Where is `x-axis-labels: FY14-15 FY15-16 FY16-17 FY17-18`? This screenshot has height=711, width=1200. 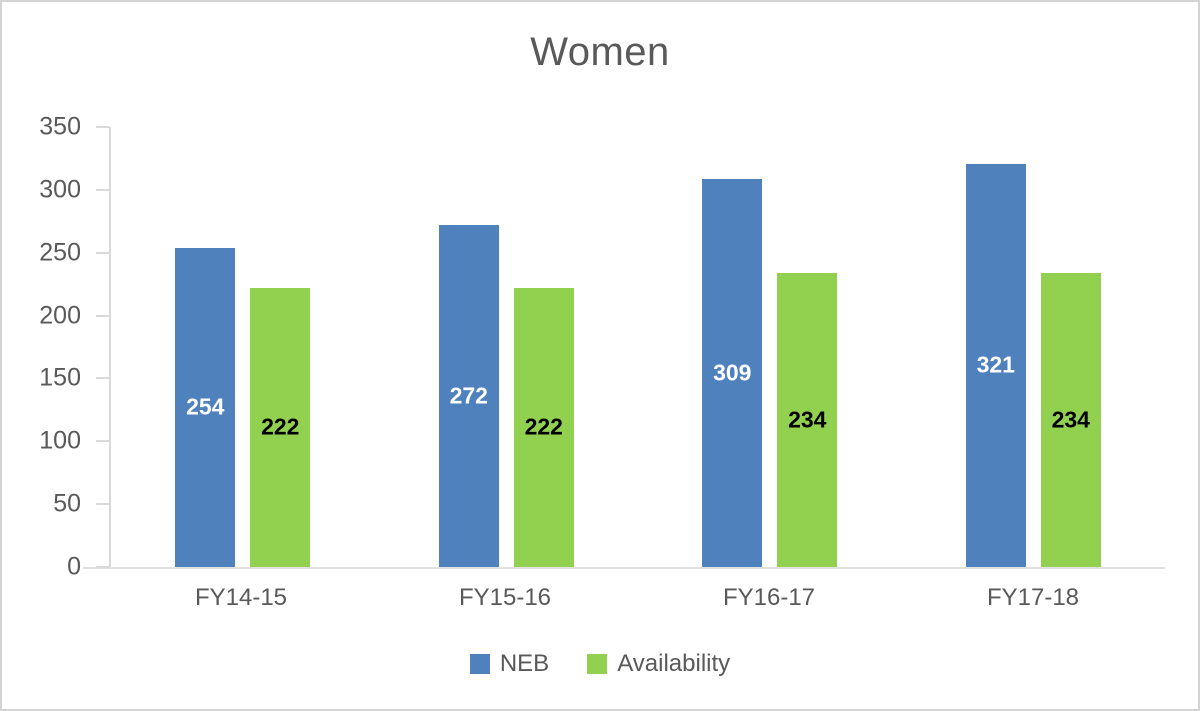
x-axis-labels: FY14-15 FY15-16 FY16-17 FY17-18 is located at coordinates (637, 598).